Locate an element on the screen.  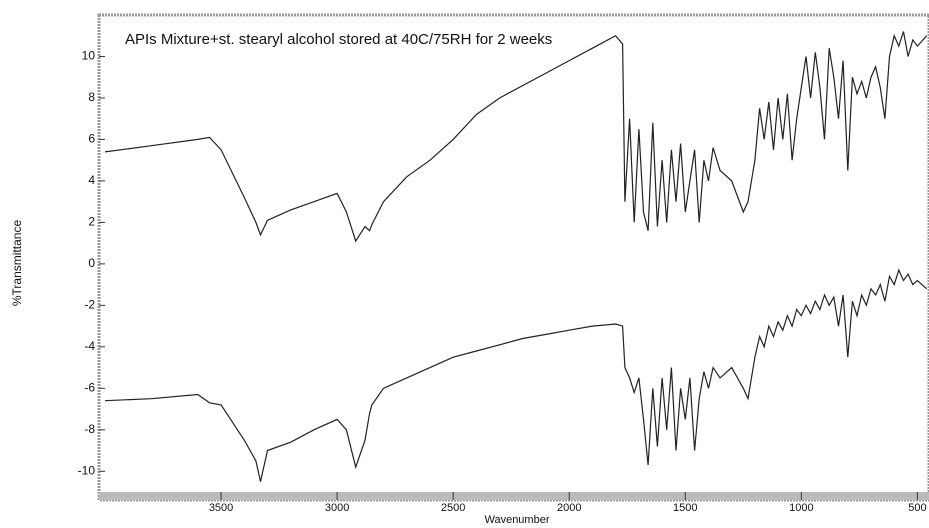
x-tick-label: 1500 is located at coordinates (685, 508).